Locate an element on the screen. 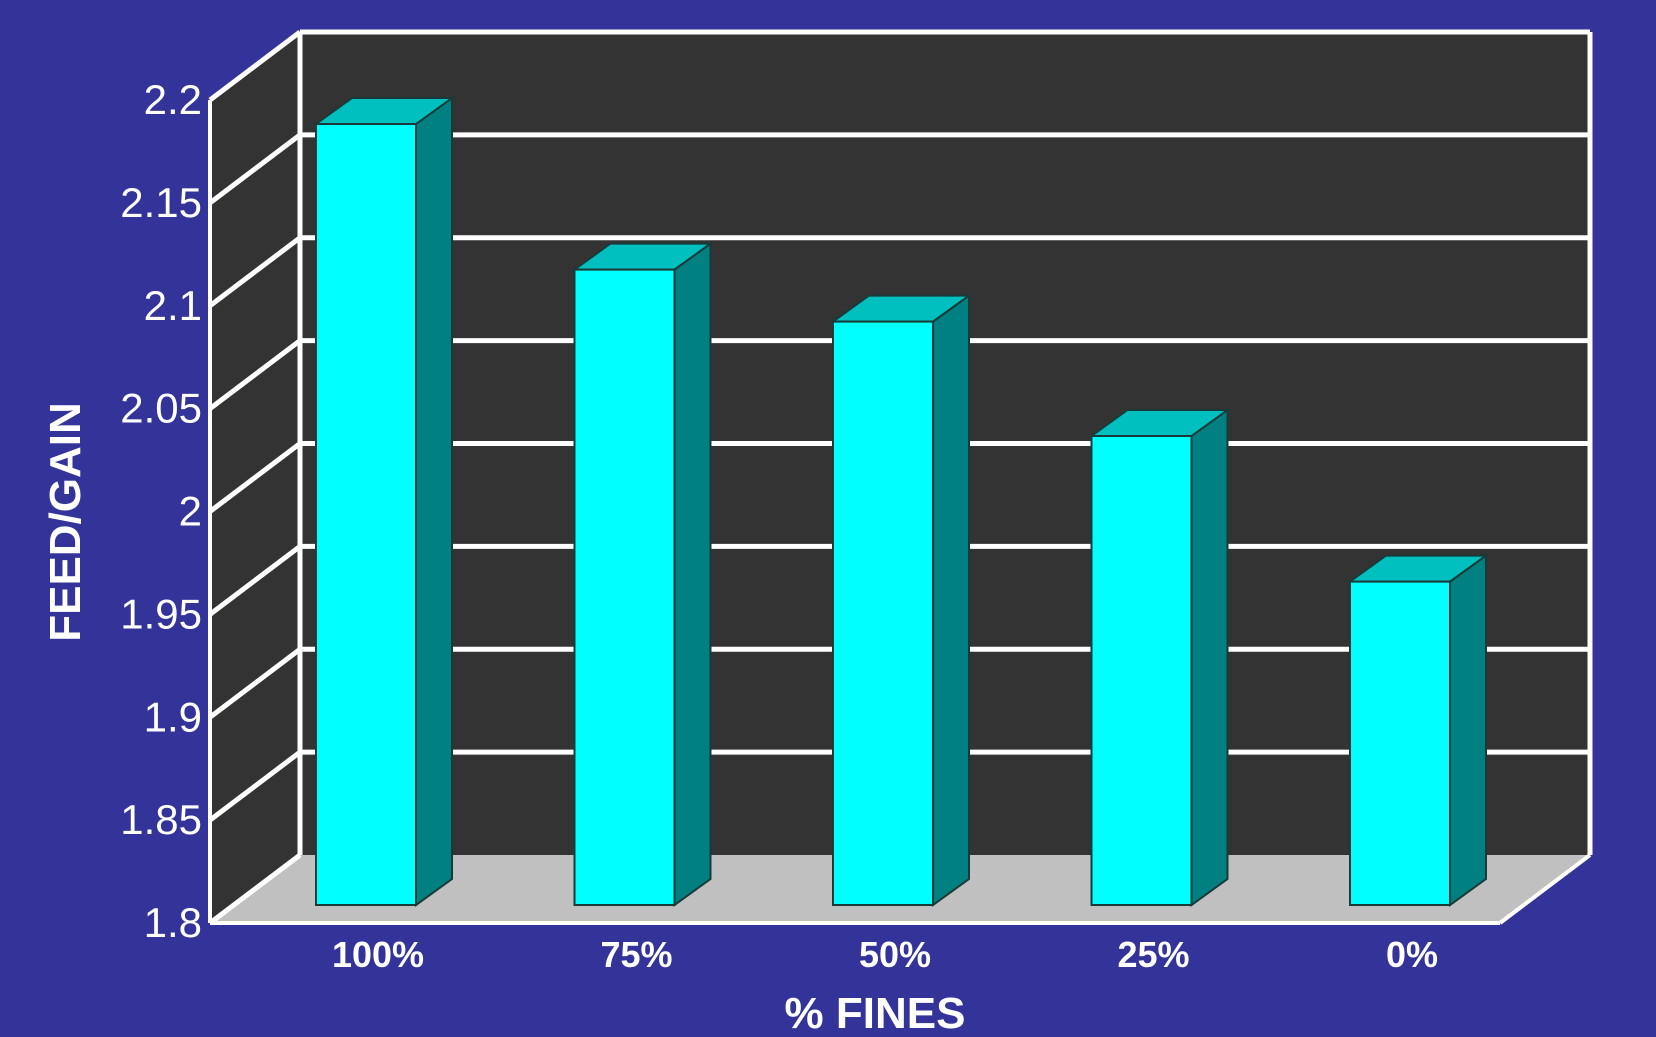  x-axis-title: % FINES is located at coordinates (875, 1013).